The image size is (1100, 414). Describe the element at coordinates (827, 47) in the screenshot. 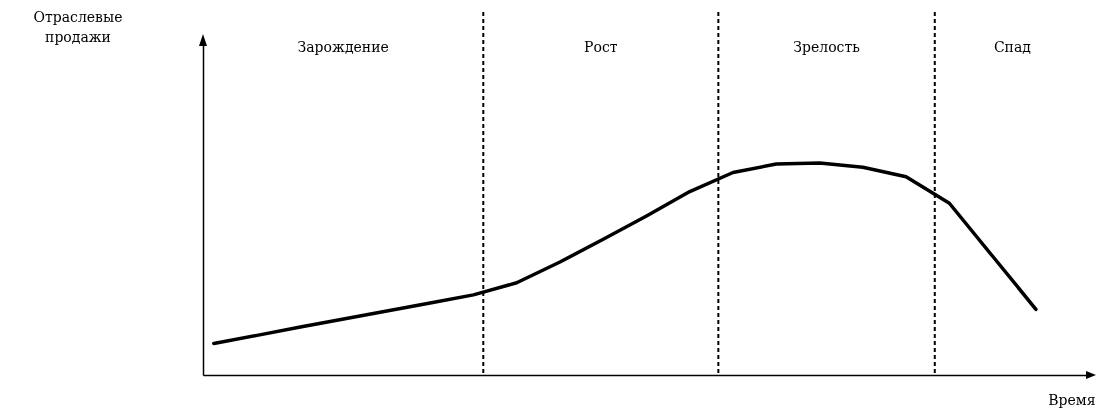

I see `text: Зрелость` at that location.